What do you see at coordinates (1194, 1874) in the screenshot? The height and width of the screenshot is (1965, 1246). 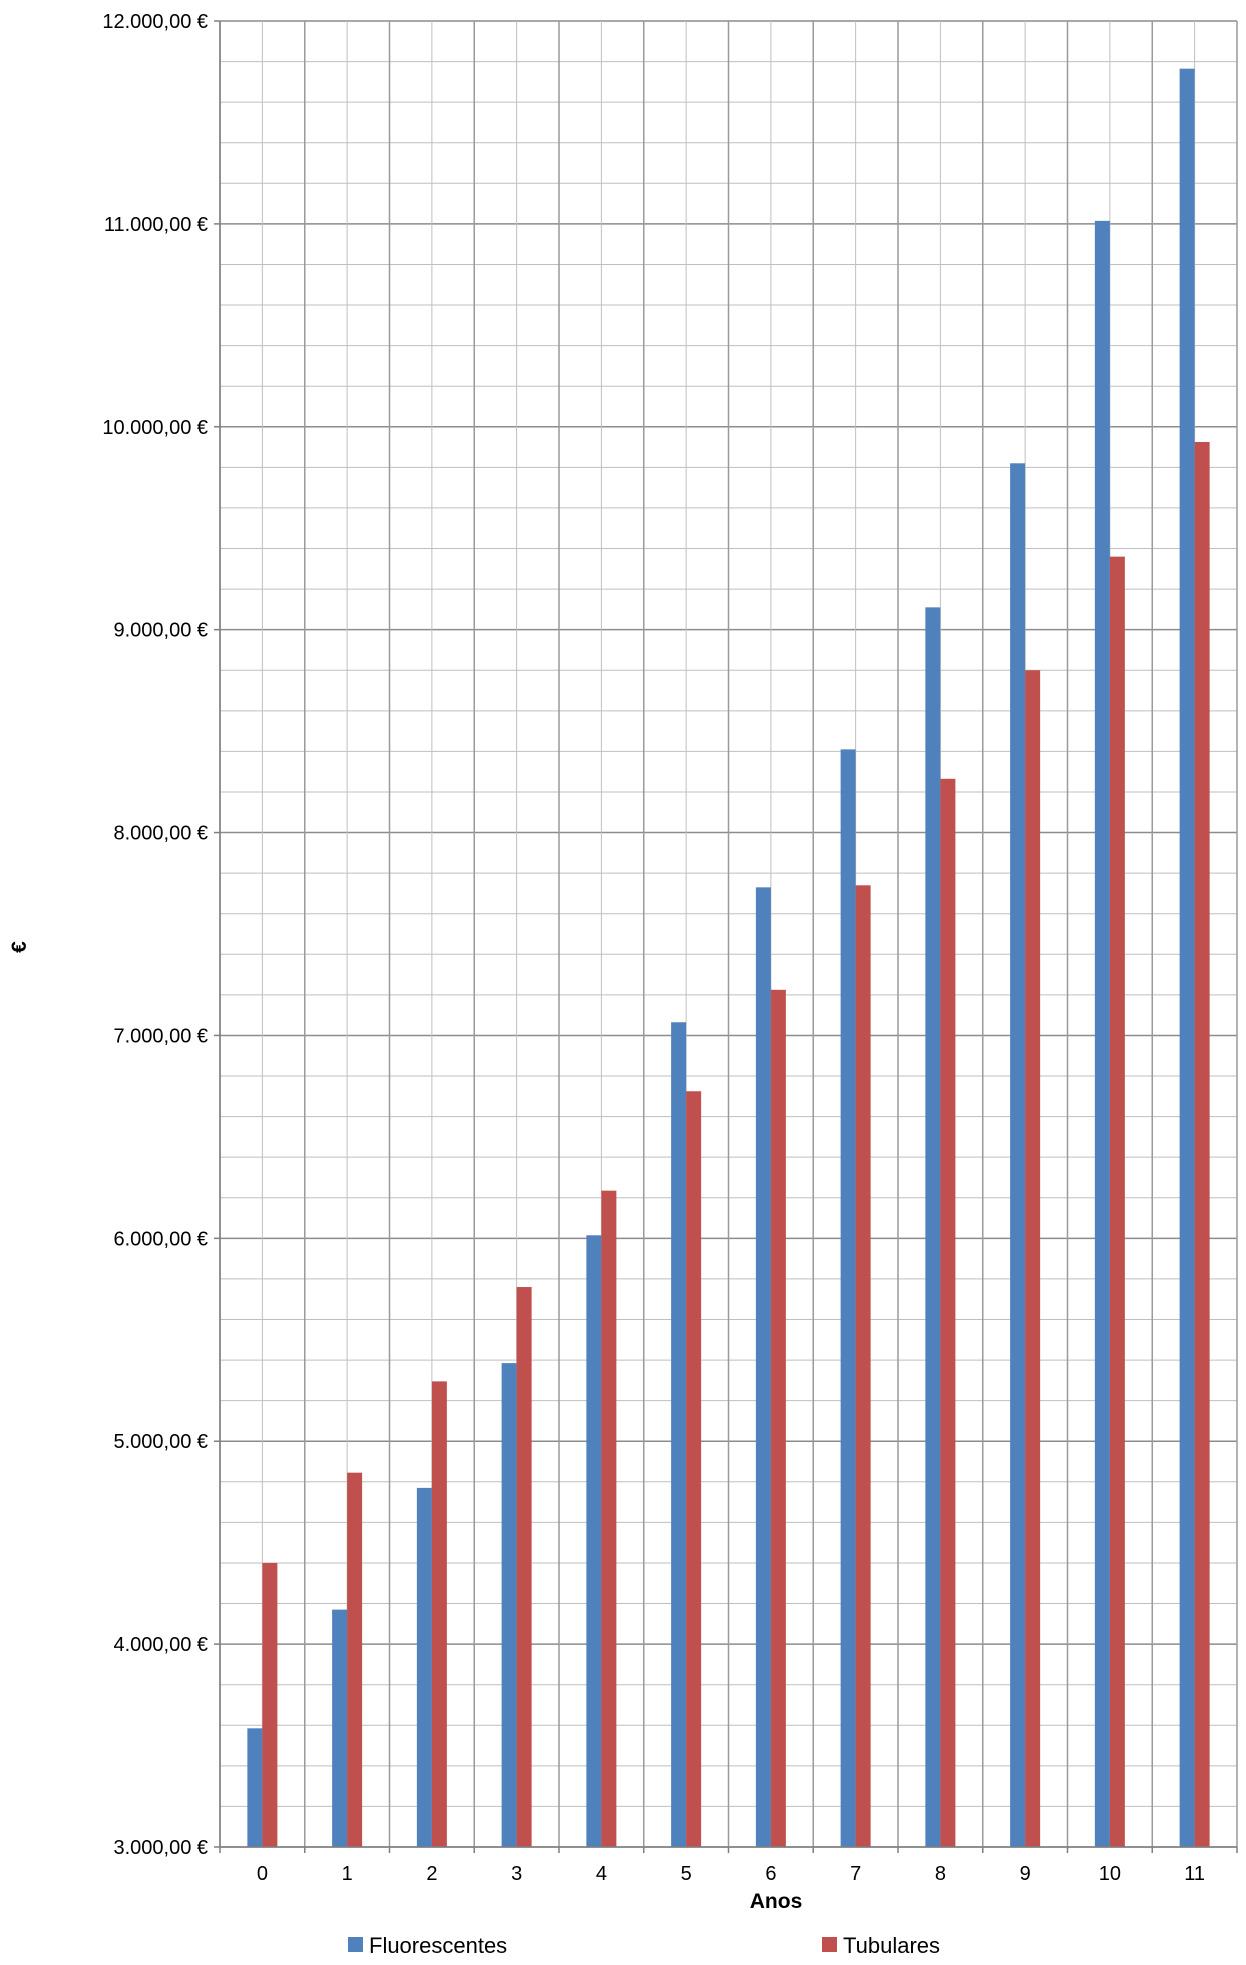 I see `x-tick-label: 11` at bounding box center [1194, 1874].